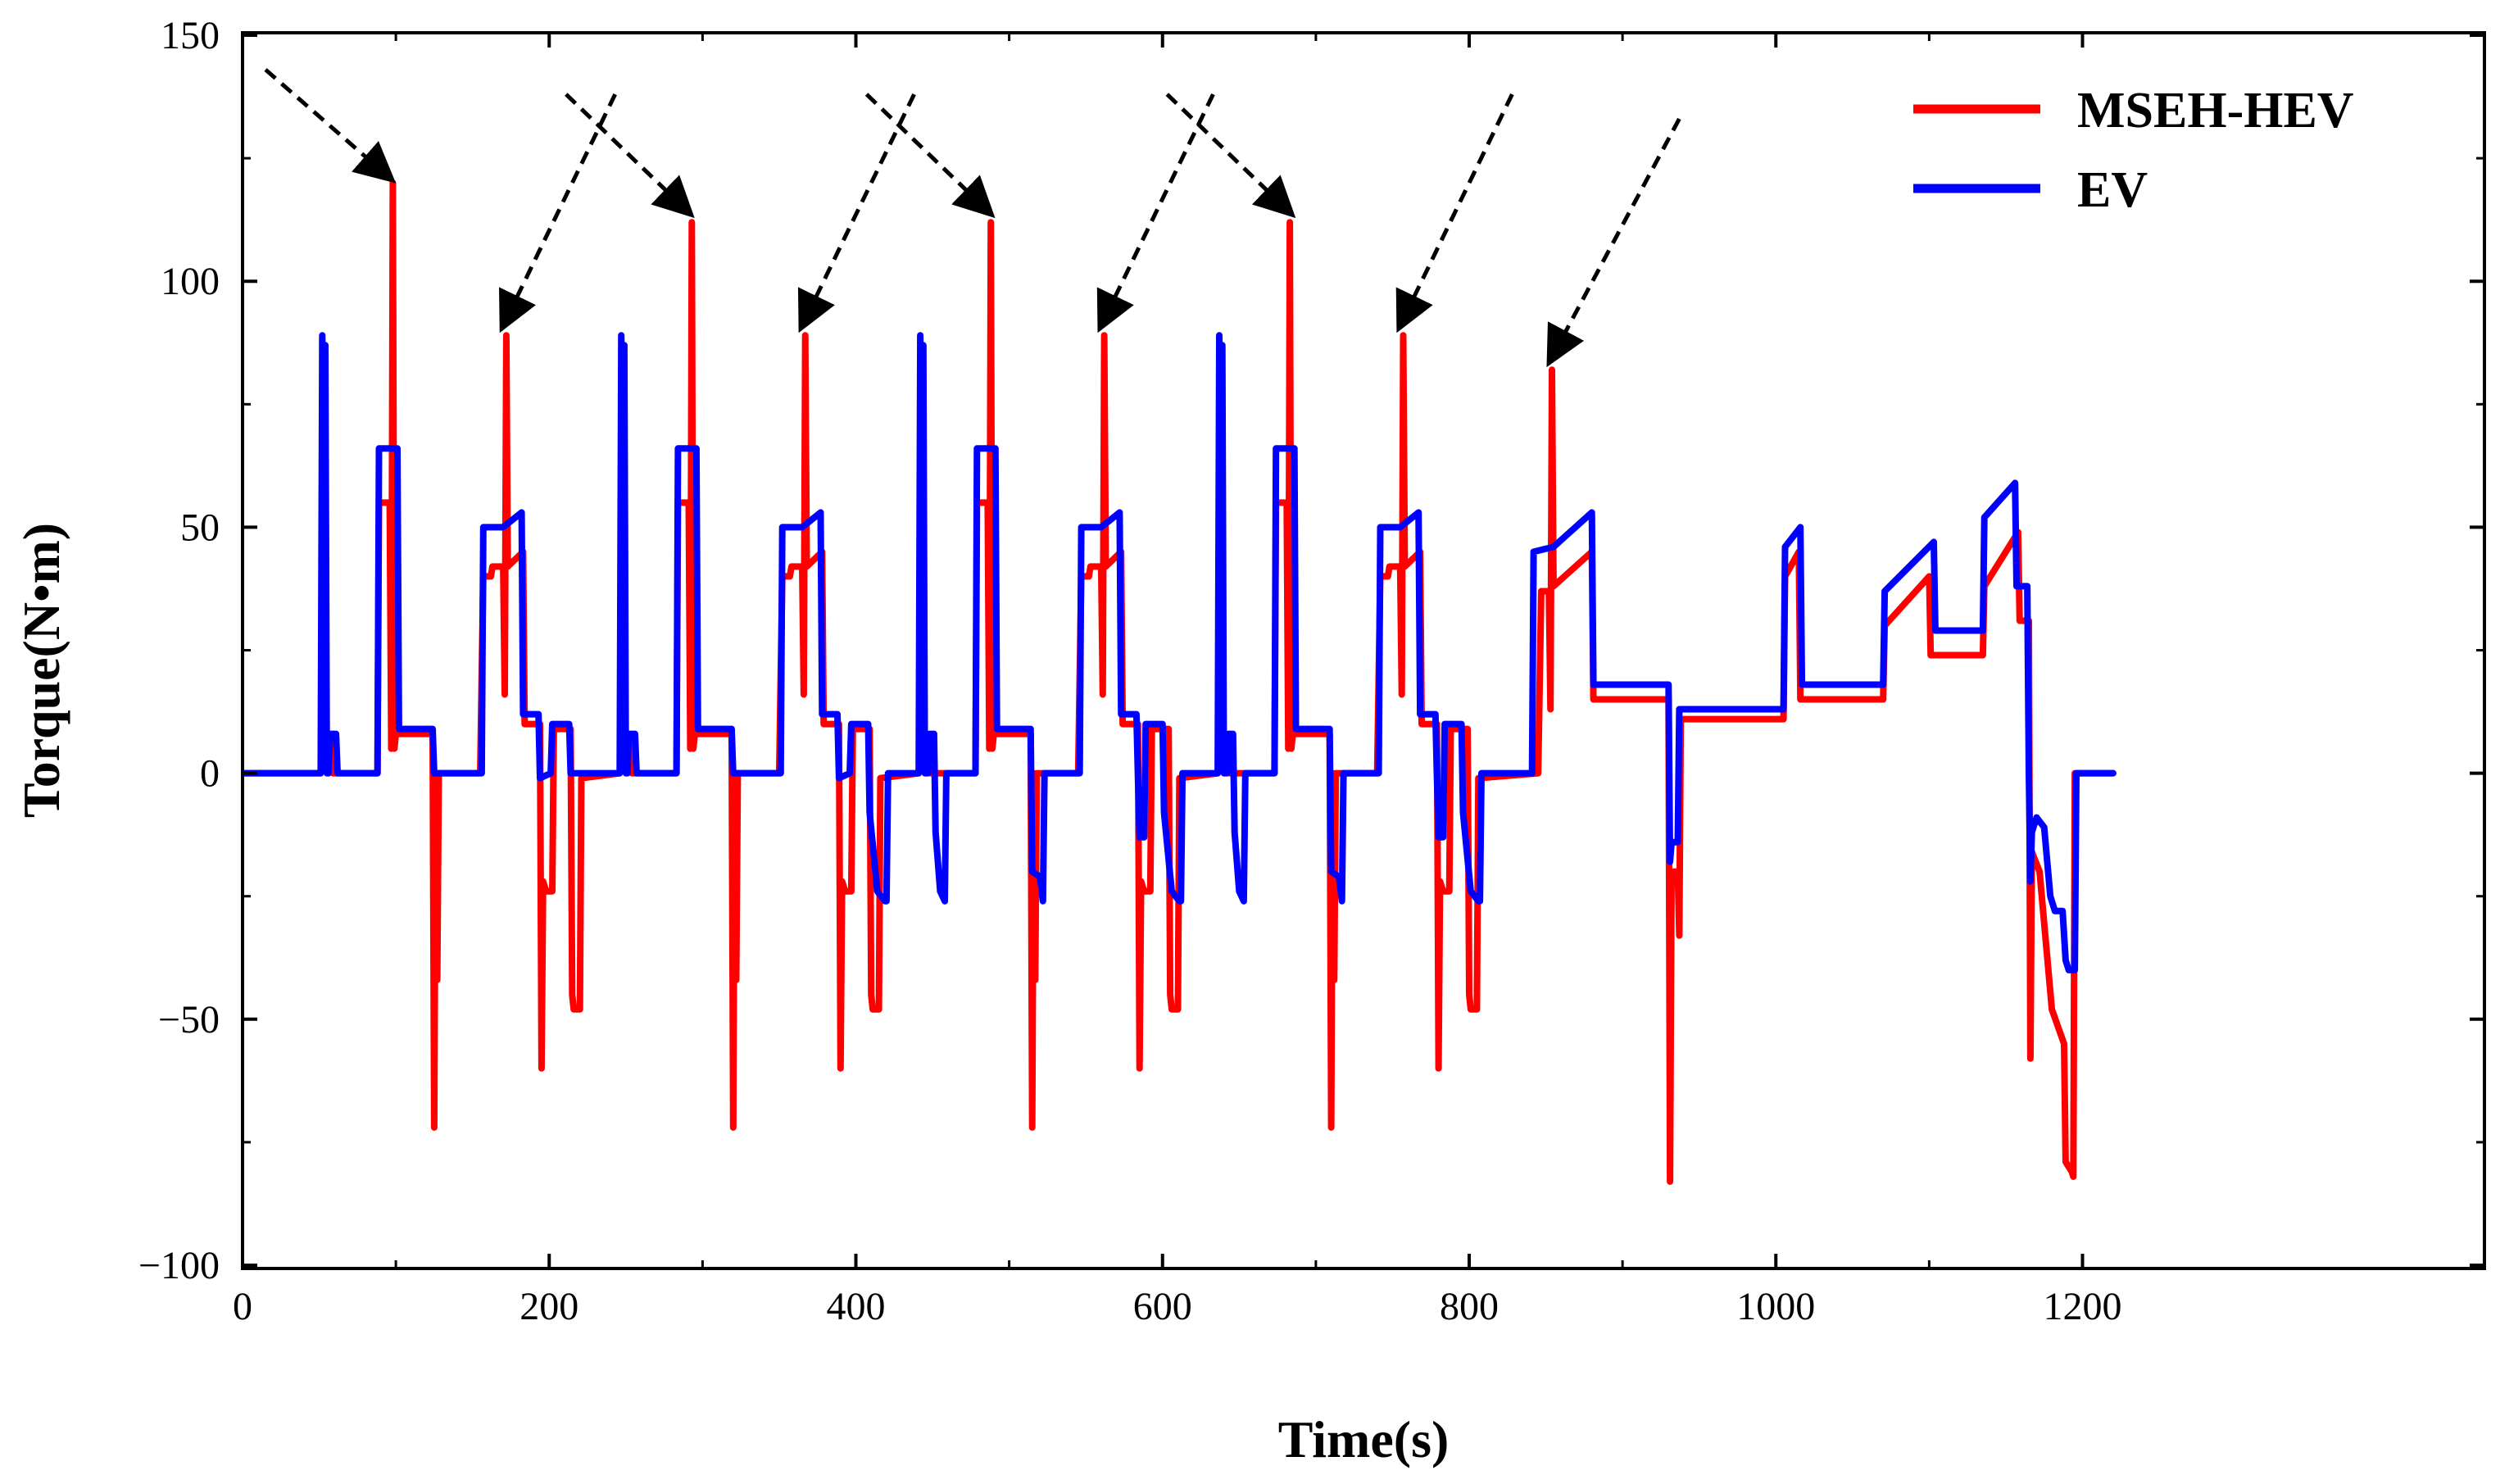 Image resolution: width=2500 pixels, height=1484 pixels. I want to click on legend-label-ev: EV, so click(2112, 190).